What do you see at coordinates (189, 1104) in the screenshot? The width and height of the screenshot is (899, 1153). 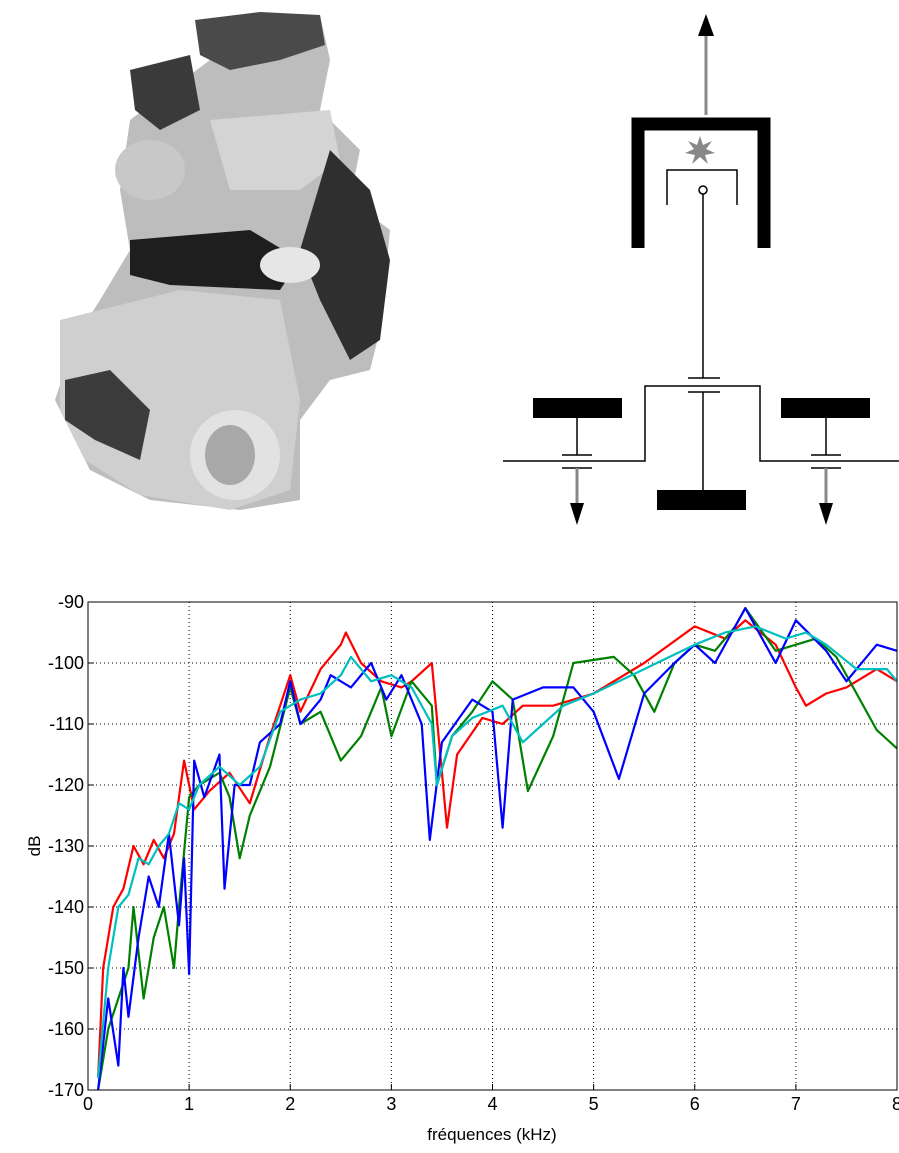 I see `x-tick-label: 1` at bounding box center [189, 1104].